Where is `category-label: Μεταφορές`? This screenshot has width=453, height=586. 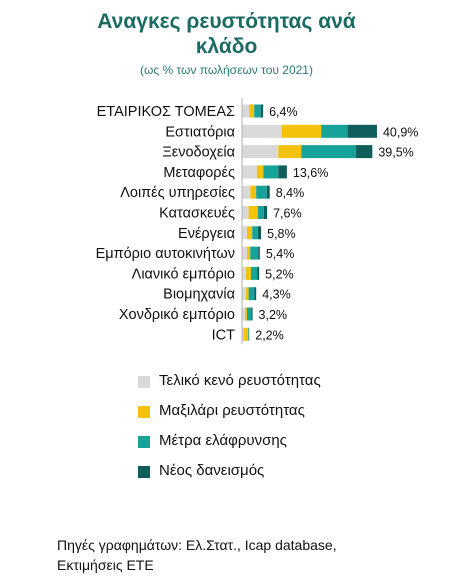
category-label: Μεταφορές is located at coordinates (199, 173).